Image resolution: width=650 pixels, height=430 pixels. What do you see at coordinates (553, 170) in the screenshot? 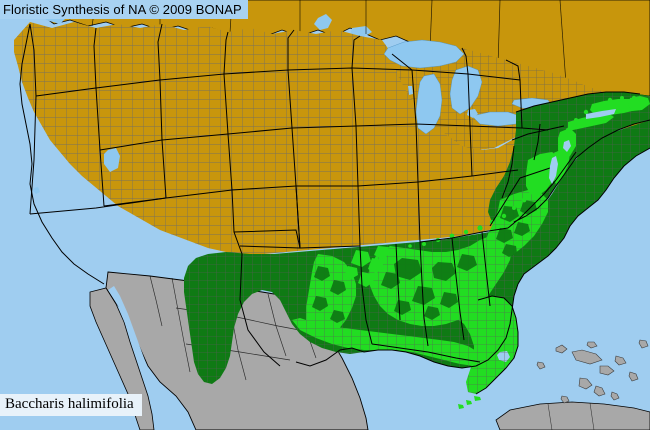
I see `chesapeake-bay` at bounding box center [553, 170].